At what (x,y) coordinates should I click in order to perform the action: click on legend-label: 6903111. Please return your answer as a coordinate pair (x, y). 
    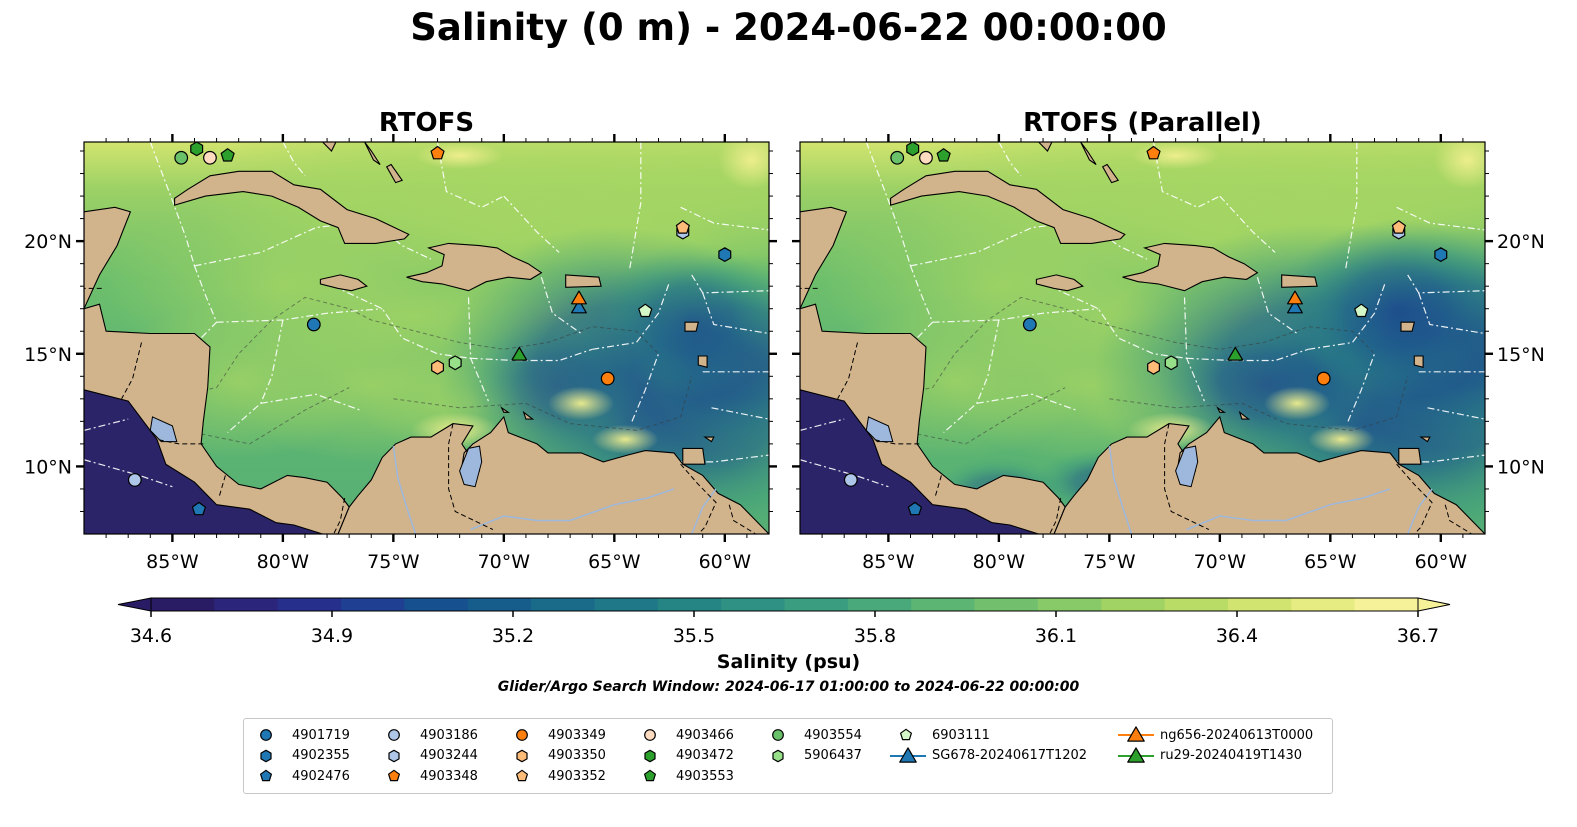
    Looking at the image, I should click on (961, 735).